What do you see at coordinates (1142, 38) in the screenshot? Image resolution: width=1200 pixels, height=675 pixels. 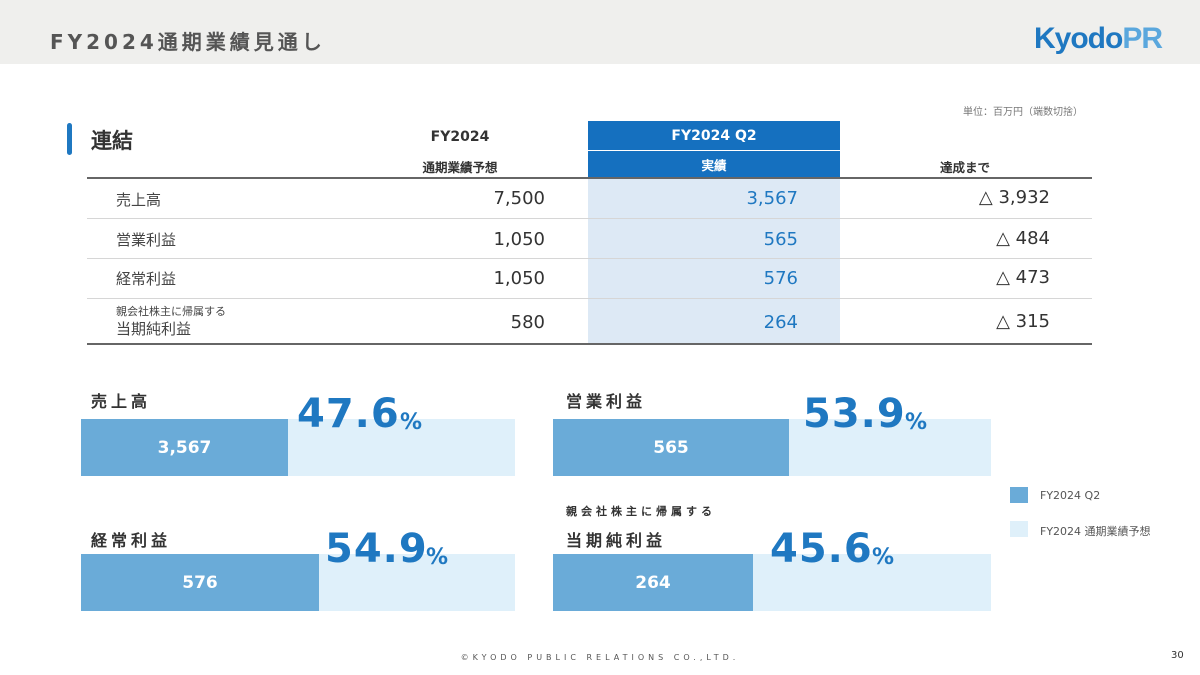 I see `logo-pr-text: PR` at bounding box center [1142, 38].